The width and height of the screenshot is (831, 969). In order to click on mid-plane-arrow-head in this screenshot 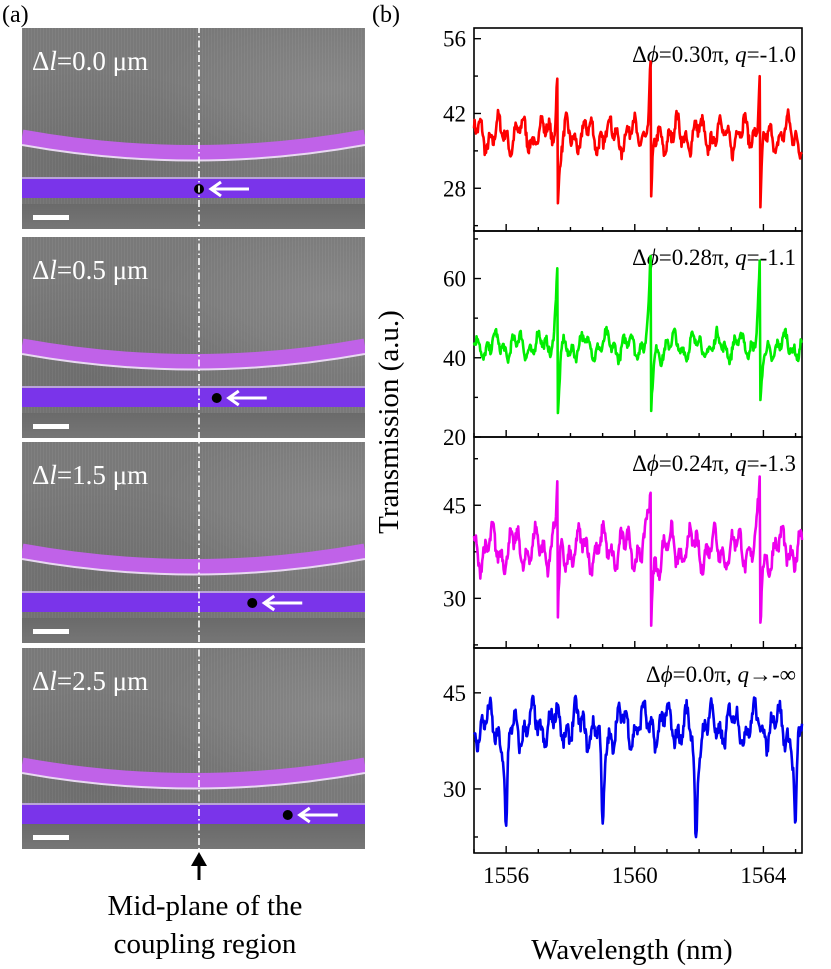, I will do `click(199, 859)`.